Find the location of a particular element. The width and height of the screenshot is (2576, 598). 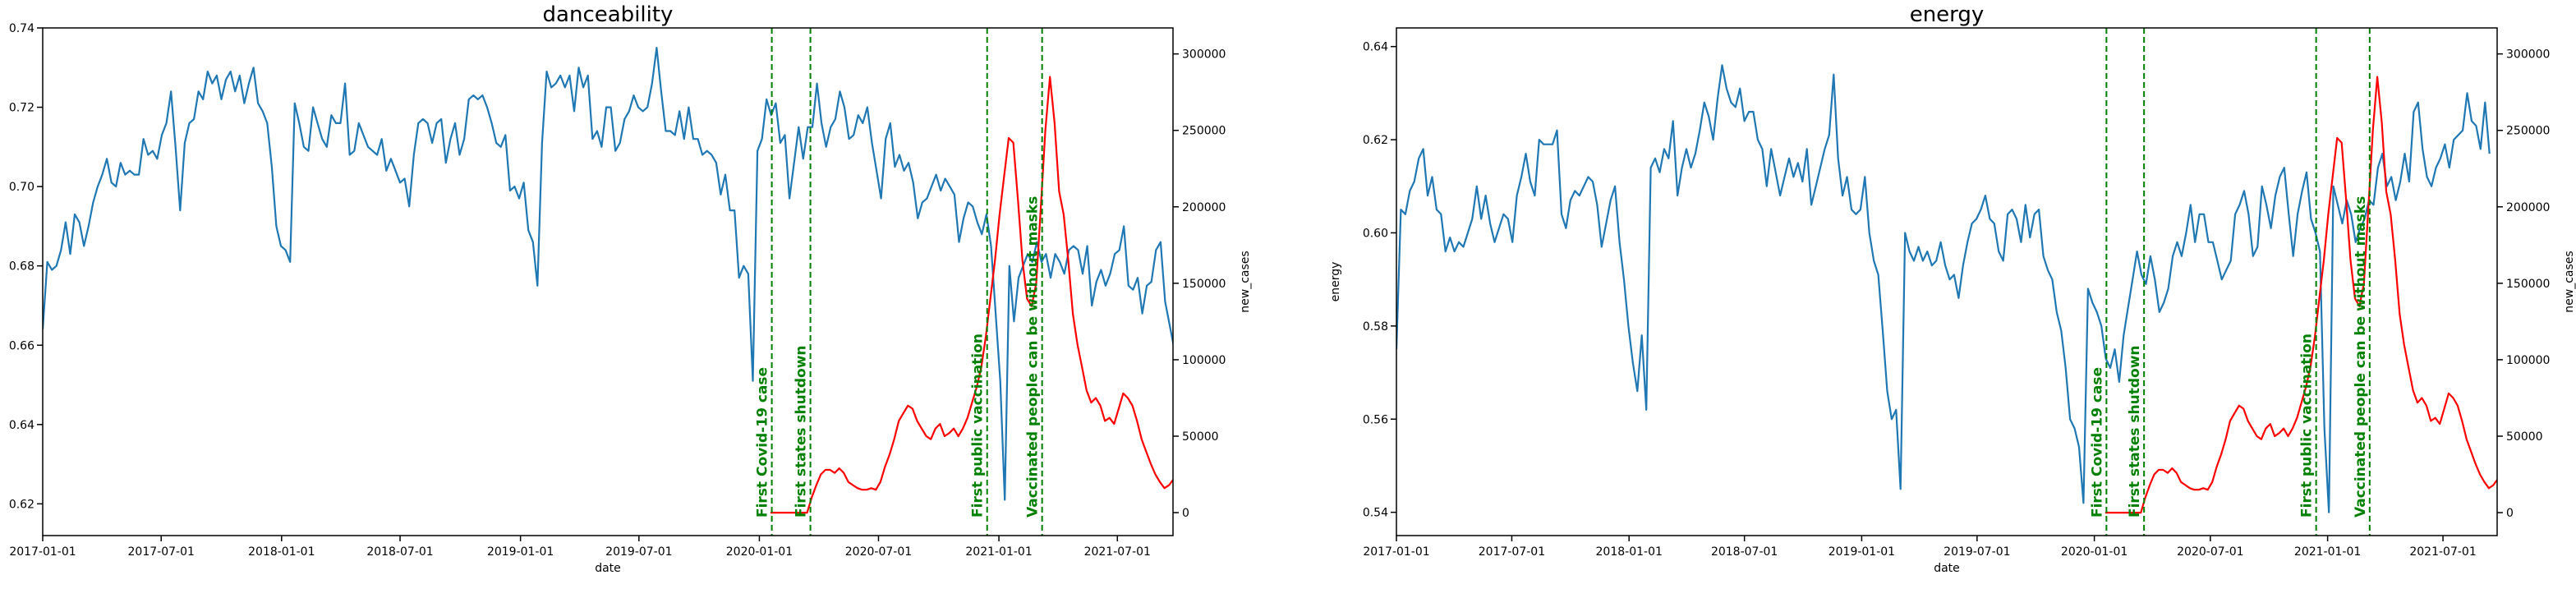

y-tick-label: 0.74 is located at coordinates (21, 28).